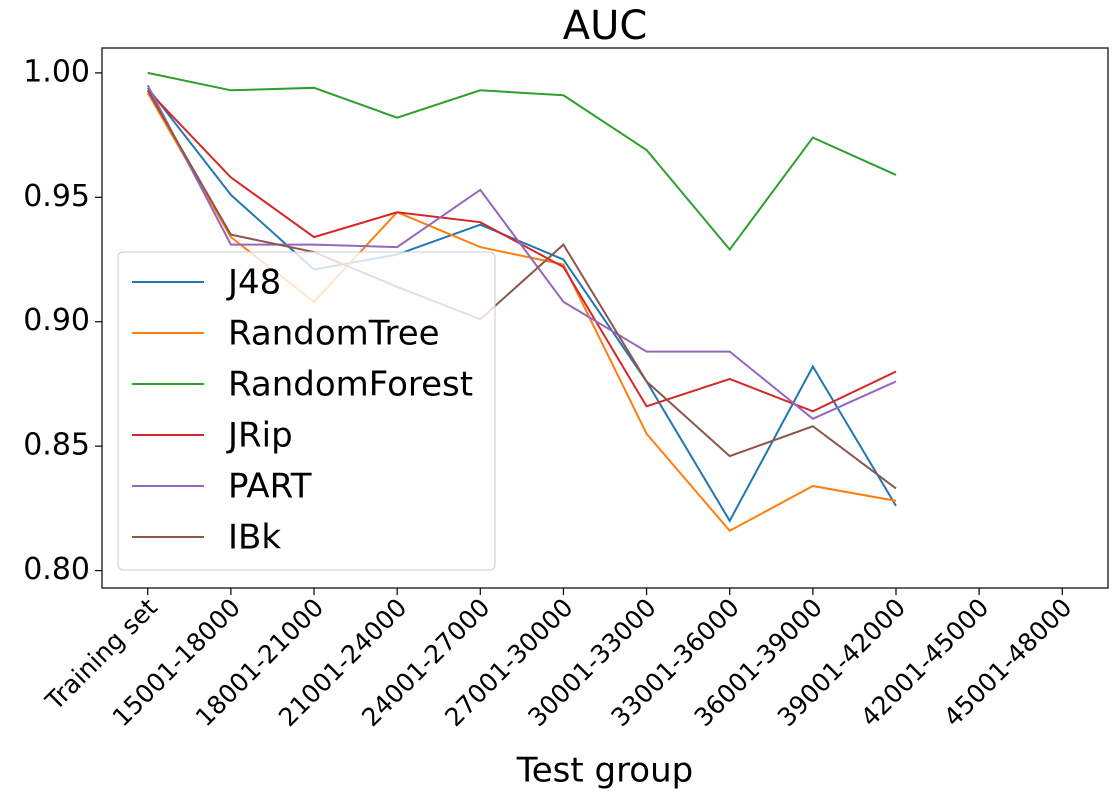  Describe the element at coordinates (254, 538) in the screenshot. I see `legend-label: IBk` at that location.